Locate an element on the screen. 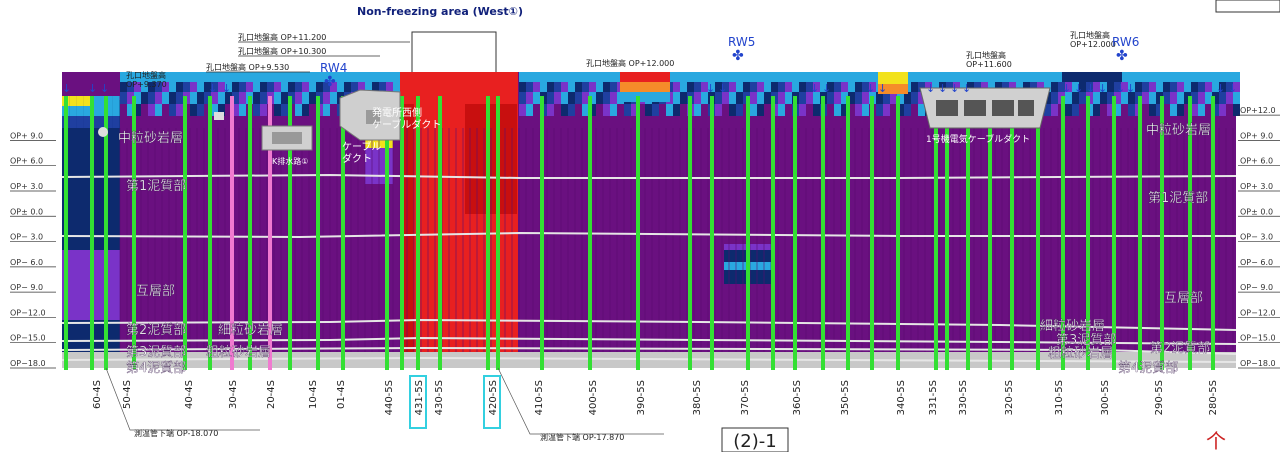  structures is located at coordinates (574, 119).